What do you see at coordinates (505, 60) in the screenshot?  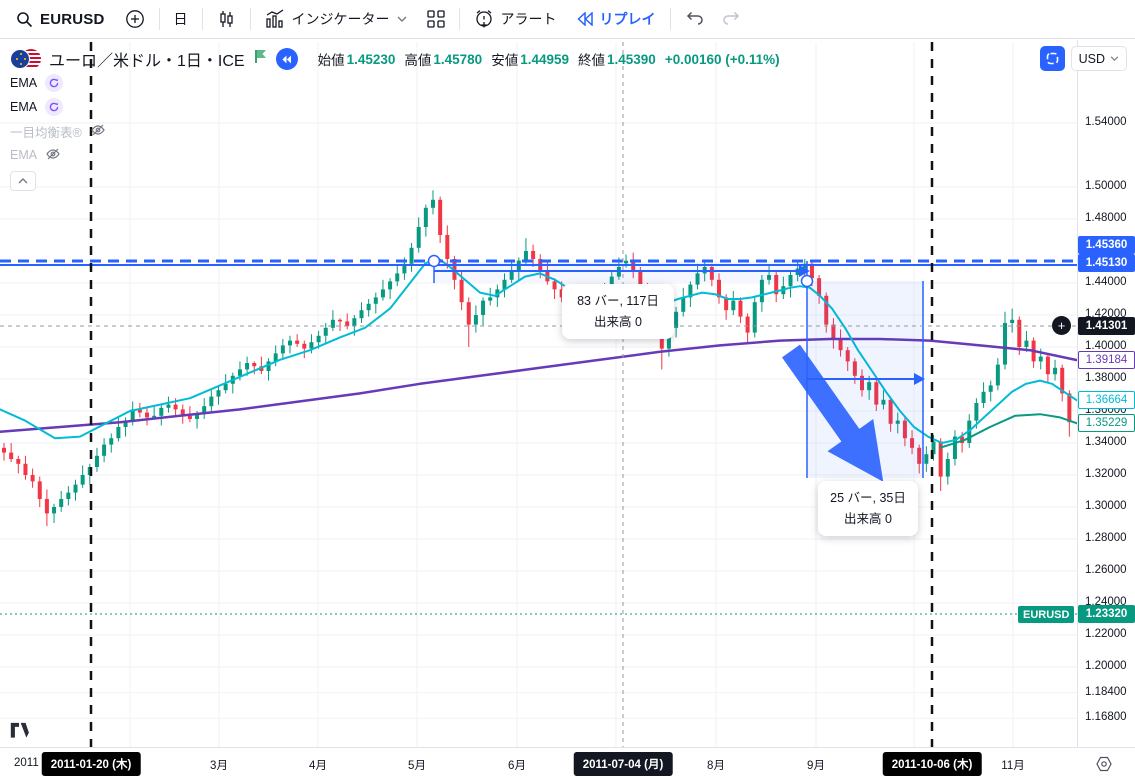 I see `low-label: 安値` at bounding box center [505, 60].